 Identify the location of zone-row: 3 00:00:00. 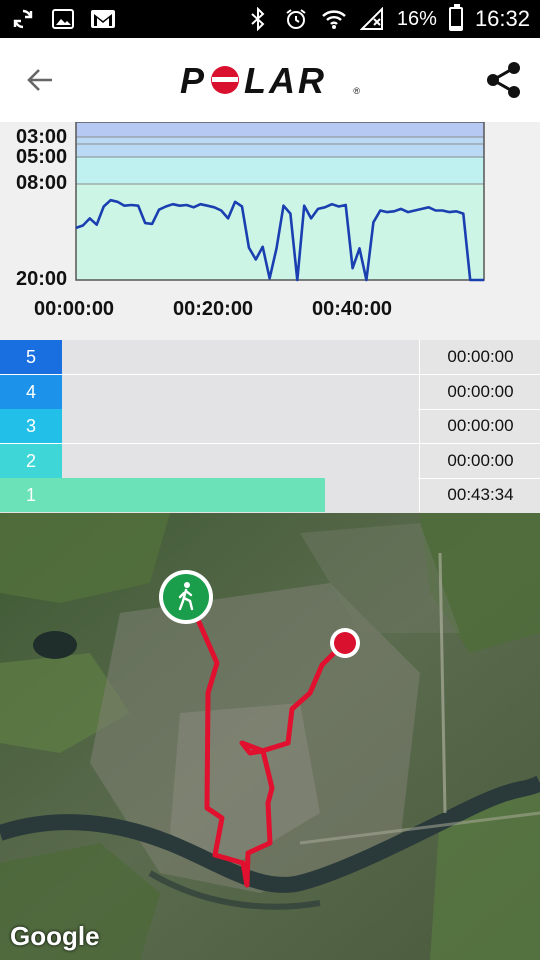
(270, 426).